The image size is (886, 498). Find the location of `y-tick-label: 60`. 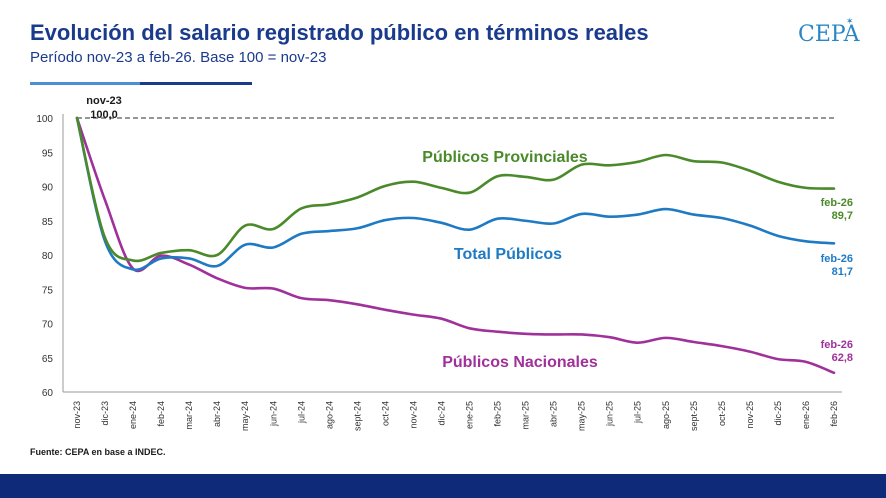

y-tick-label: 60 is located at coordinates (48, 393).